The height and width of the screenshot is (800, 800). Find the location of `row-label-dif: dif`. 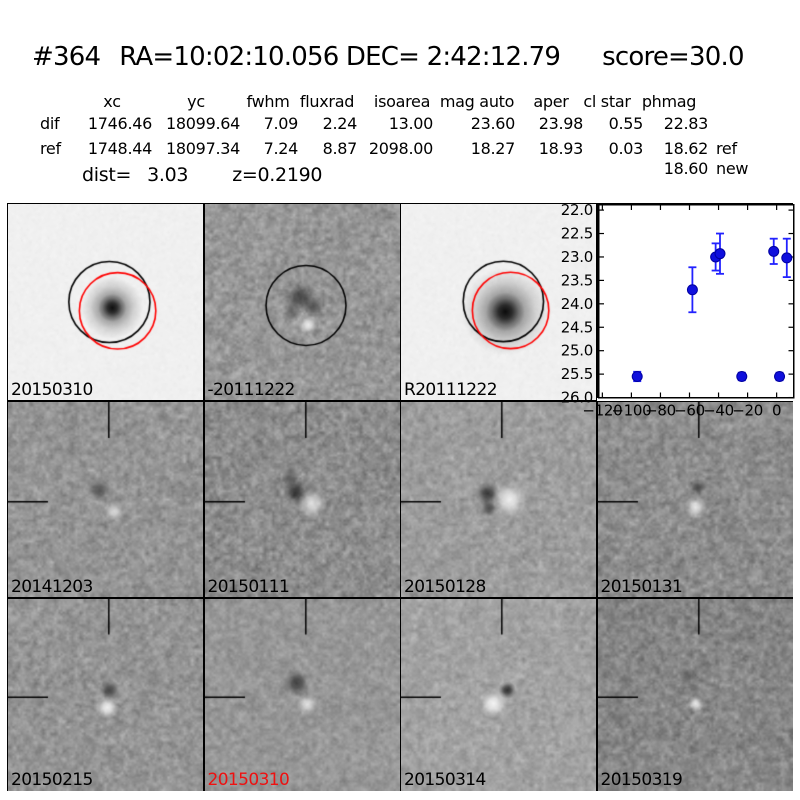

row-label-dif: dif is located at coordinates (50, 123).